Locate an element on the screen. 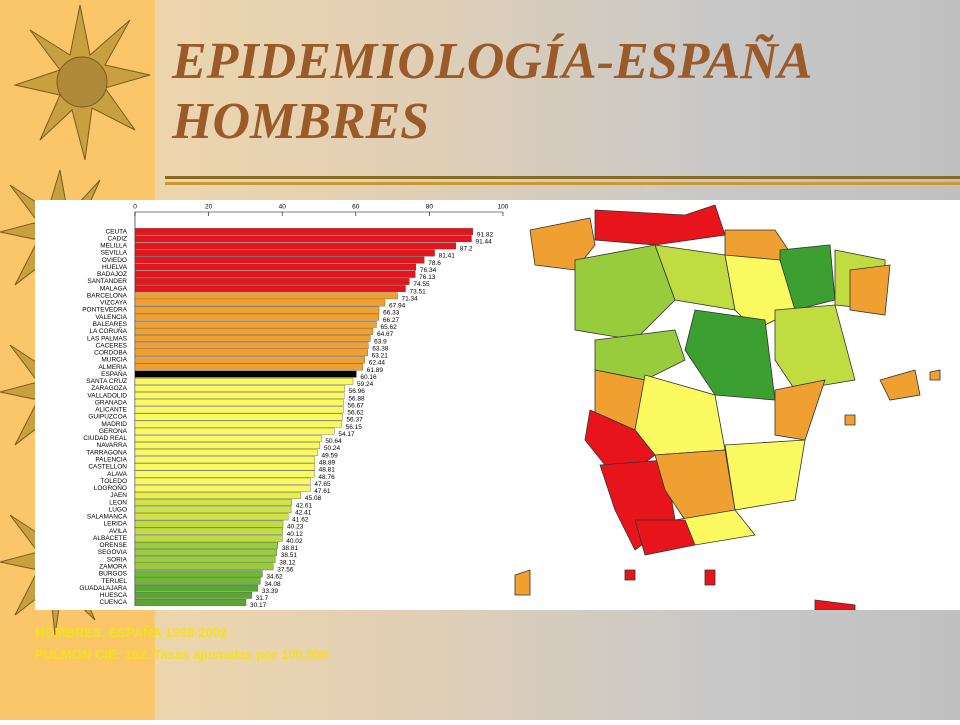 The width and height of the screenshot is (960, 725). data-label: 48.89 is located at coordinates (327, 463).